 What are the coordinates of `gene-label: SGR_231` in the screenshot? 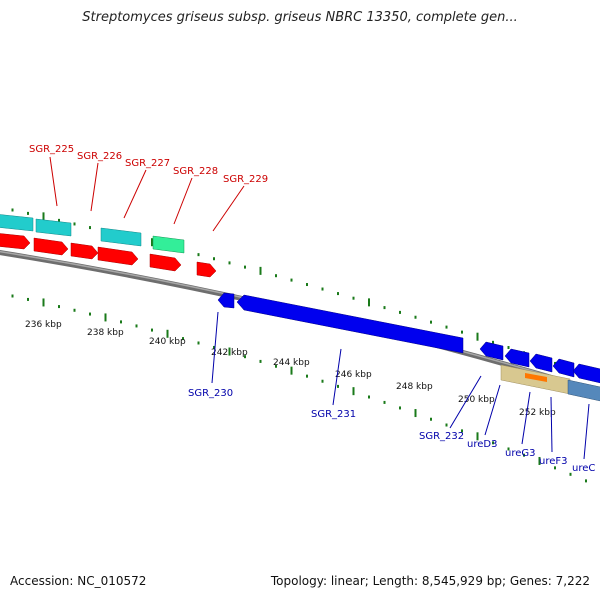 It's located at (333, 414).